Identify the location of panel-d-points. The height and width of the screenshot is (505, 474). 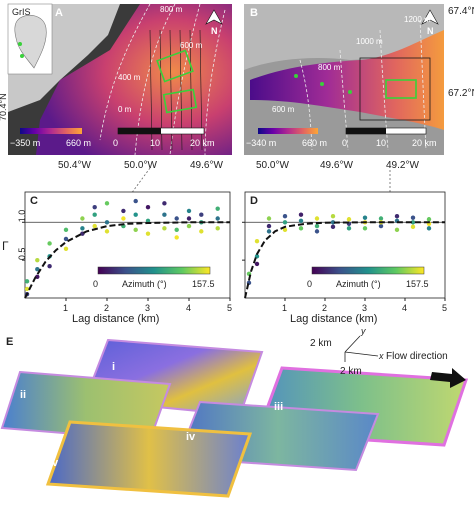
(339, 249).